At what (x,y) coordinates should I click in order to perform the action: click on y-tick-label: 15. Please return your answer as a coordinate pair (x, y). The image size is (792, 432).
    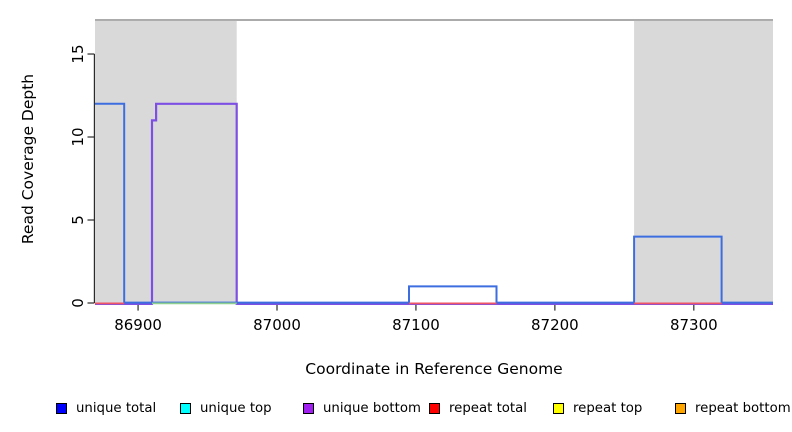
    Looking at the image, I should click on (78, 53).